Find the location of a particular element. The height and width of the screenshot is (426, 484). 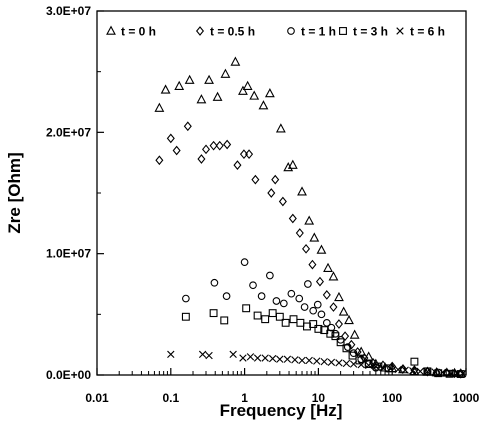

x-tick-label: 1000 is located at coordinates (466, 398).